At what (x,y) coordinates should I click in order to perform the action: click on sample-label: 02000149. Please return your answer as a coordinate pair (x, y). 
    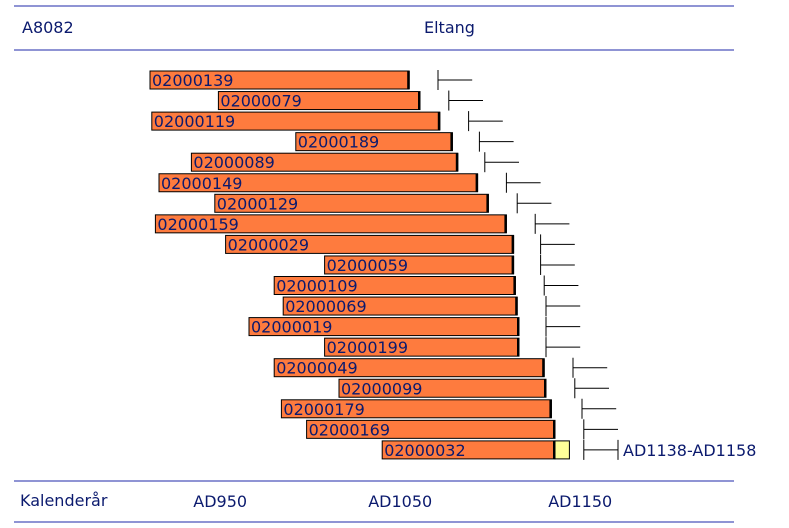
    Looking at the image, I should click on (201, 183).